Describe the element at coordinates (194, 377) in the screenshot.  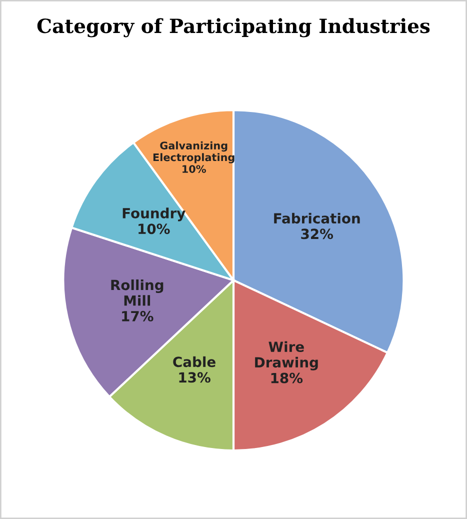
I see `data-label: 13%` at that location.